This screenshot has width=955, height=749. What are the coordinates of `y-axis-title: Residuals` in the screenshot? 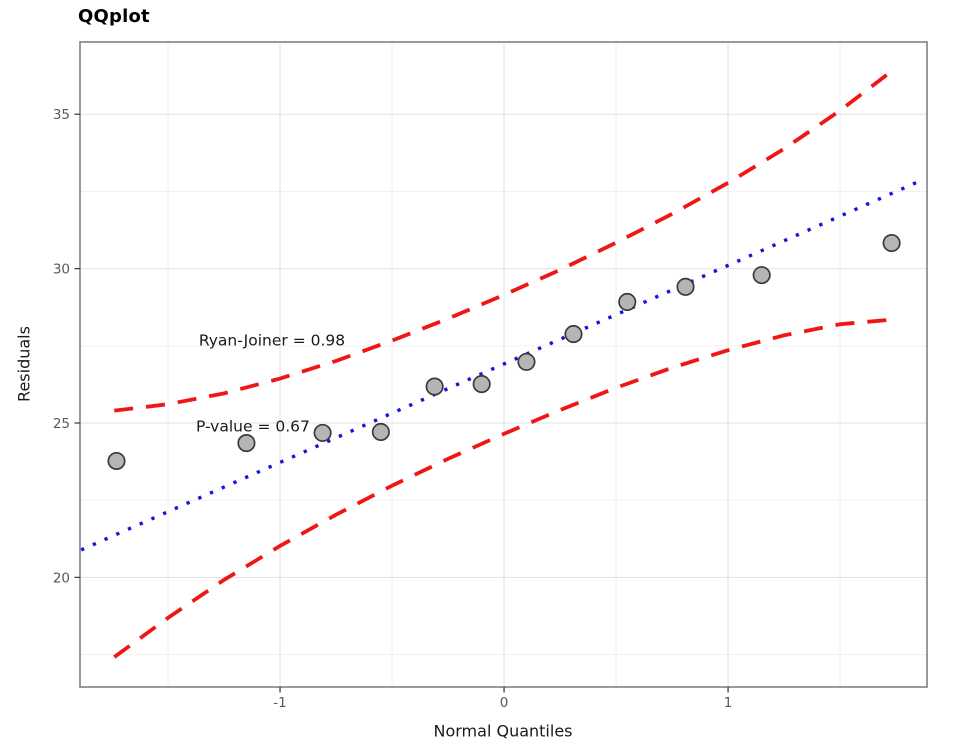 It's located at (24, 364).